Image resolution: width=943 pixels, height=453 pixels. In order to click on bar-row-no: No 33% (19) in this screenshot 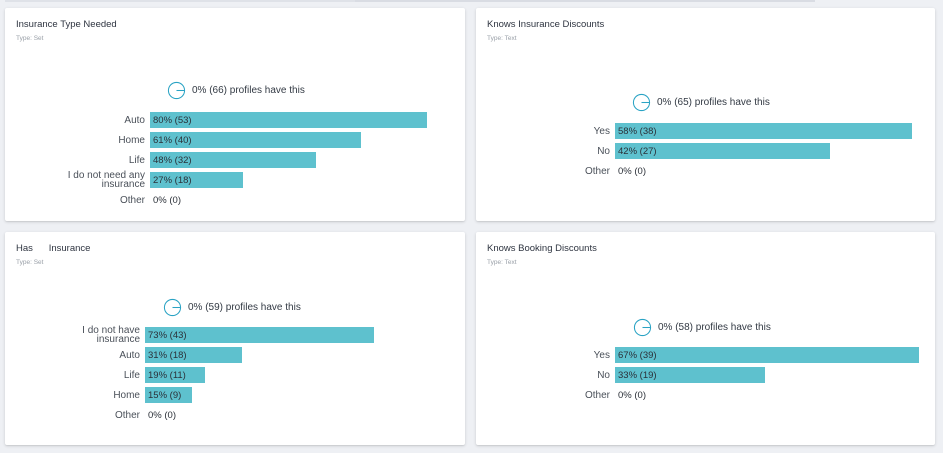, I will do `click(705, 375)`.